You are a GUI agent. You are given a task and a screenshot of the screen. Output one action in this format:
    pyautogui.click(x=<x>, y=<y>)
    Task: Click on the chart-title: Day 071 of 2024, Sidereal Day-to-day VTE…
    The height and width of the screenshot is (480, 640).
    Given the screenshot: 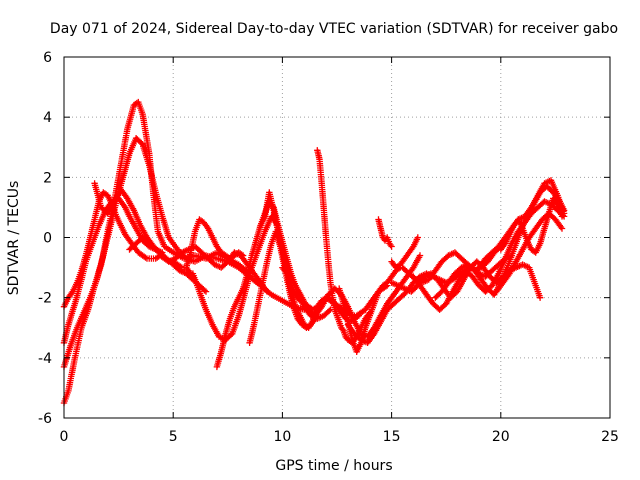 What is the action you would take?
    pyautogui.click(x=334, y=29)
    